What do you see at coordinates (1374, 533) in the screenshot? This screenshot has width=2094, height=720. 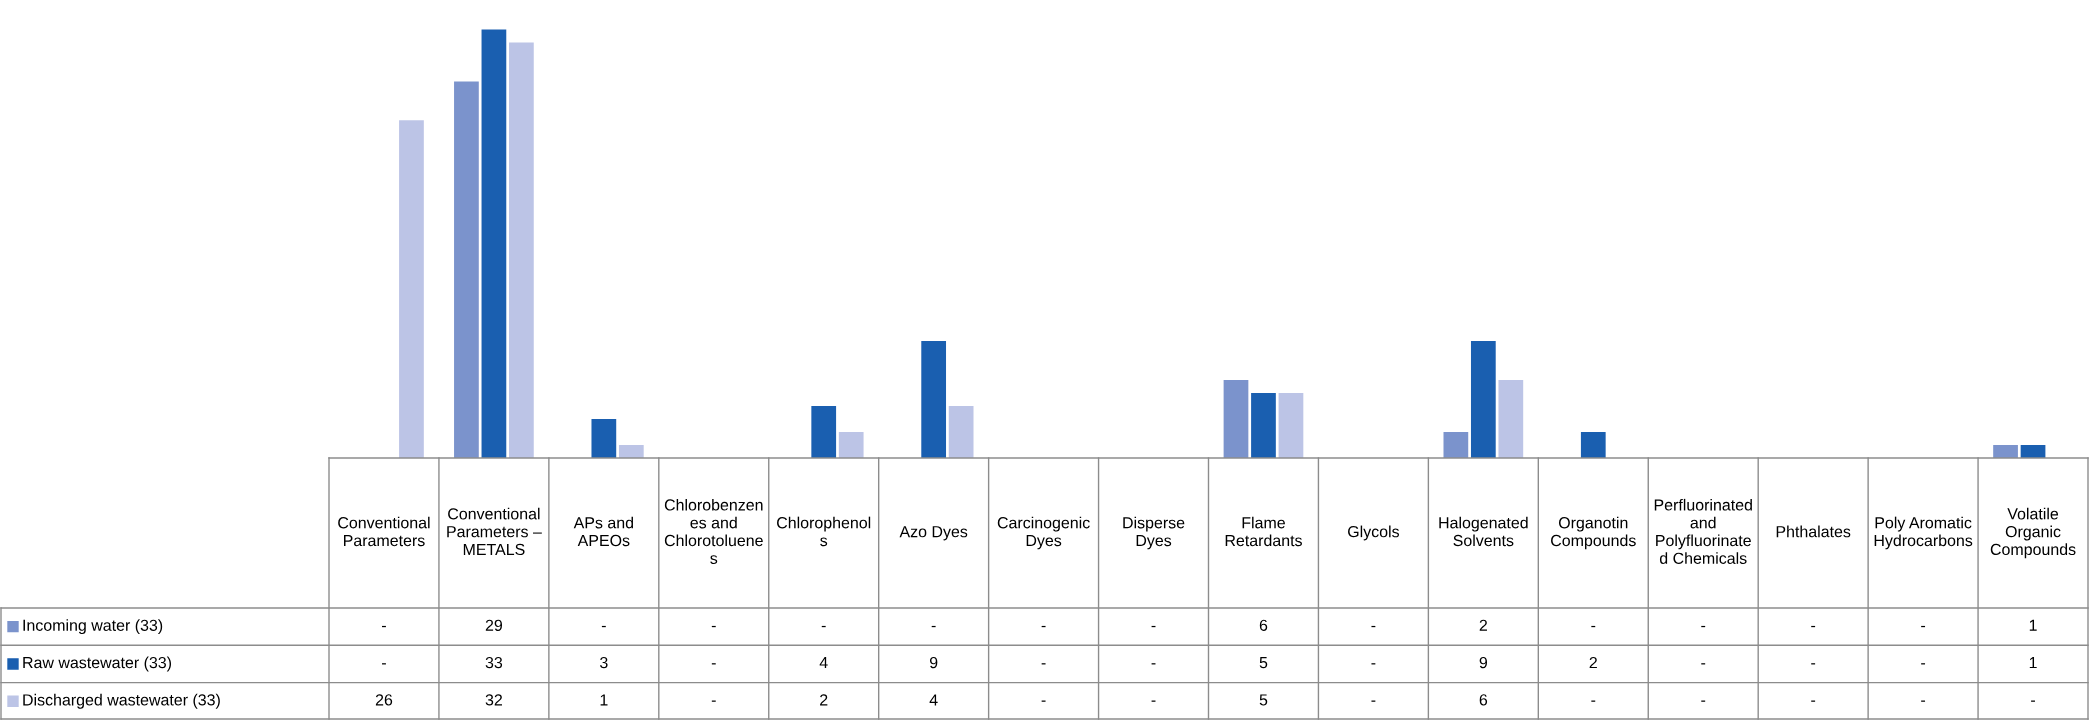 I see `x-tick-label: Glycols` at bounding box center [1374, 533].